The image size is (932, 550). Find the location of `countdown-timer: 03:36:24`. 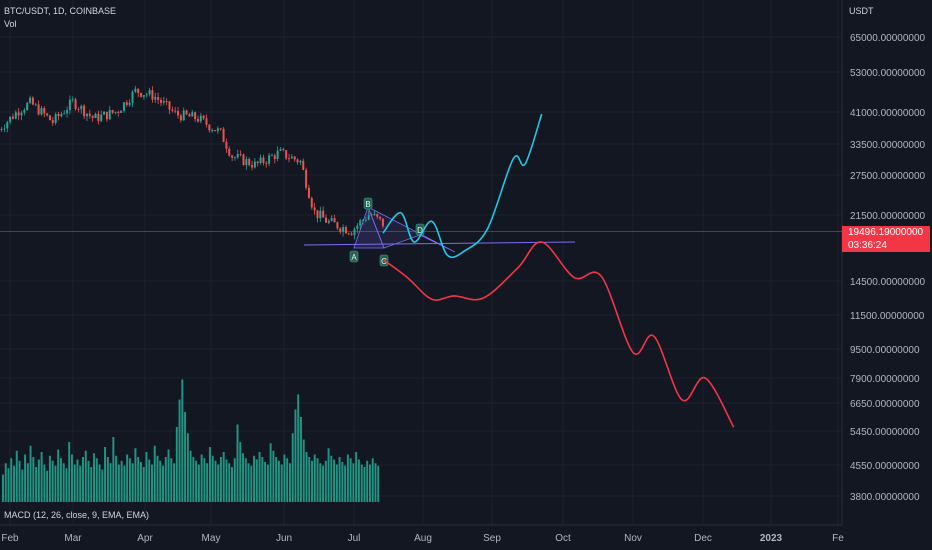

countdown-timer: 03:36:24 is located at coordinates (886, 245).